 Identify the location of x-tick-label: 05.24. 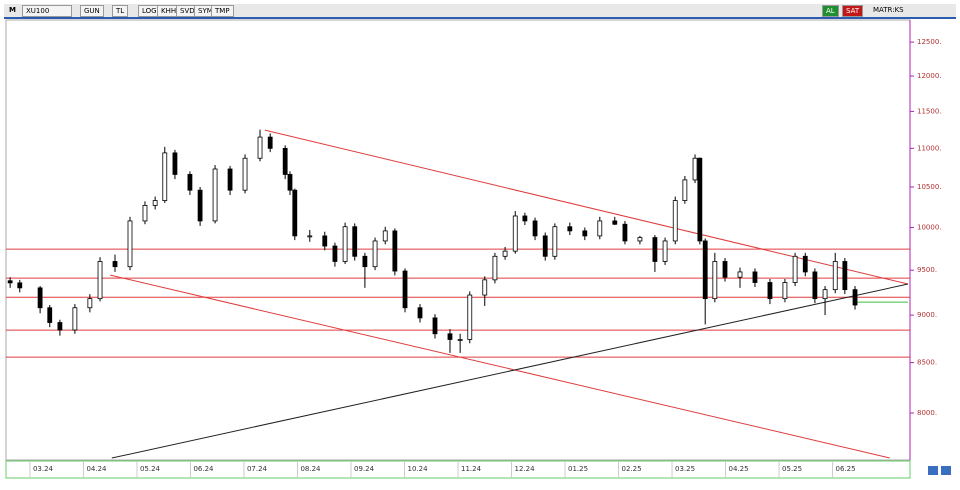
(150, 469).